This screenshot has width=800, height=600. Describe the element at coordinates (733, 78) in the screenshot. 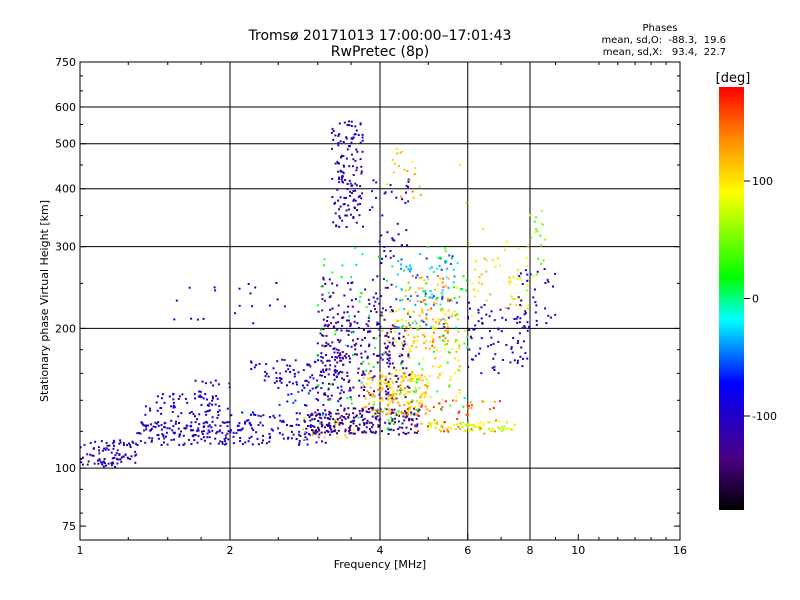

I see `colorbar-label: [deg]` at that location.